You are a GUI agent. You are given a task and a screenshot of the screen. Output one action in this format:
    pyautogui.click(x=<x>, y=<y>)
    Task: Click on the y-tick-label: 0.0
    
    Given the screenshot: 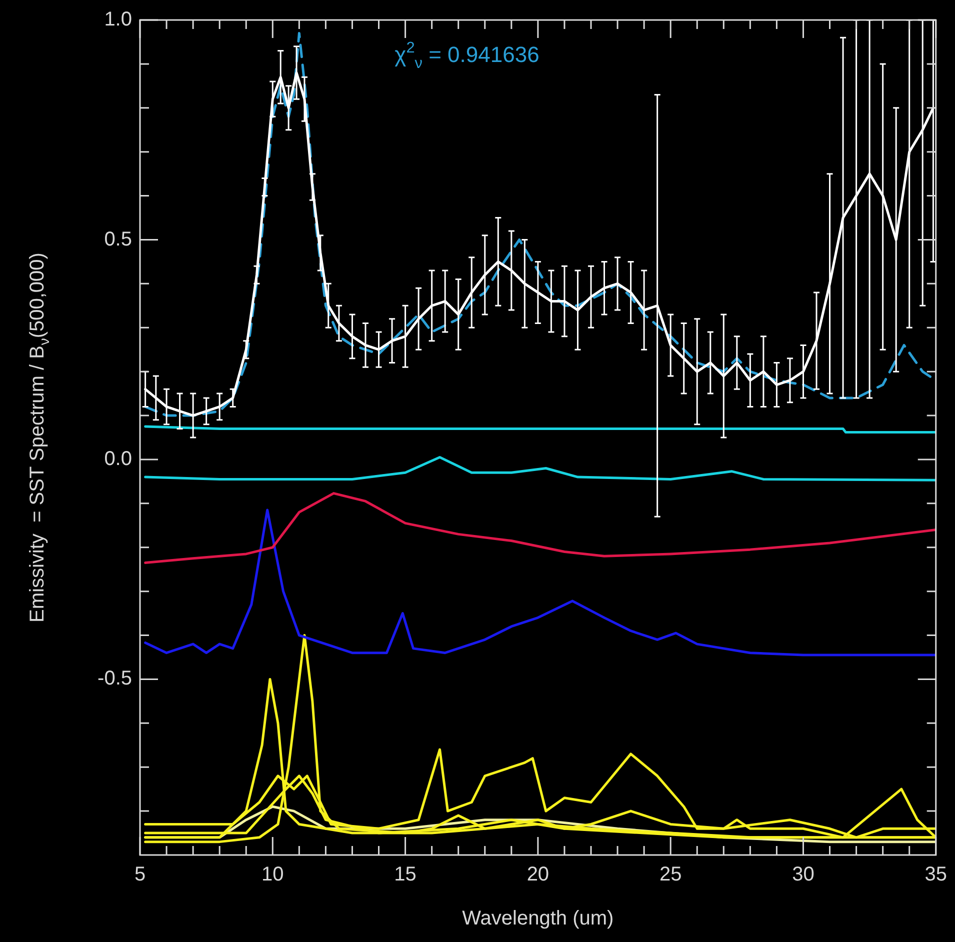 What is the action you would take?
    pyautogui.click(x=118, y=459)
    